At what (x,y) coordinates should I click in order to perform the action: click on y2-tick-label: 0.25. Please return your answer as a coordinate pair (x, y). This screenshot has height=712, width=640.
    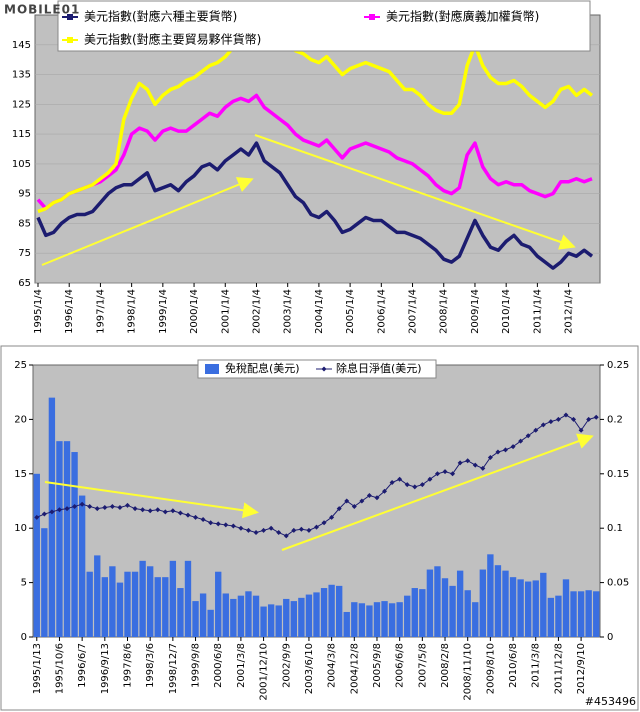
    Looking at the image, I should click on (618, 365).